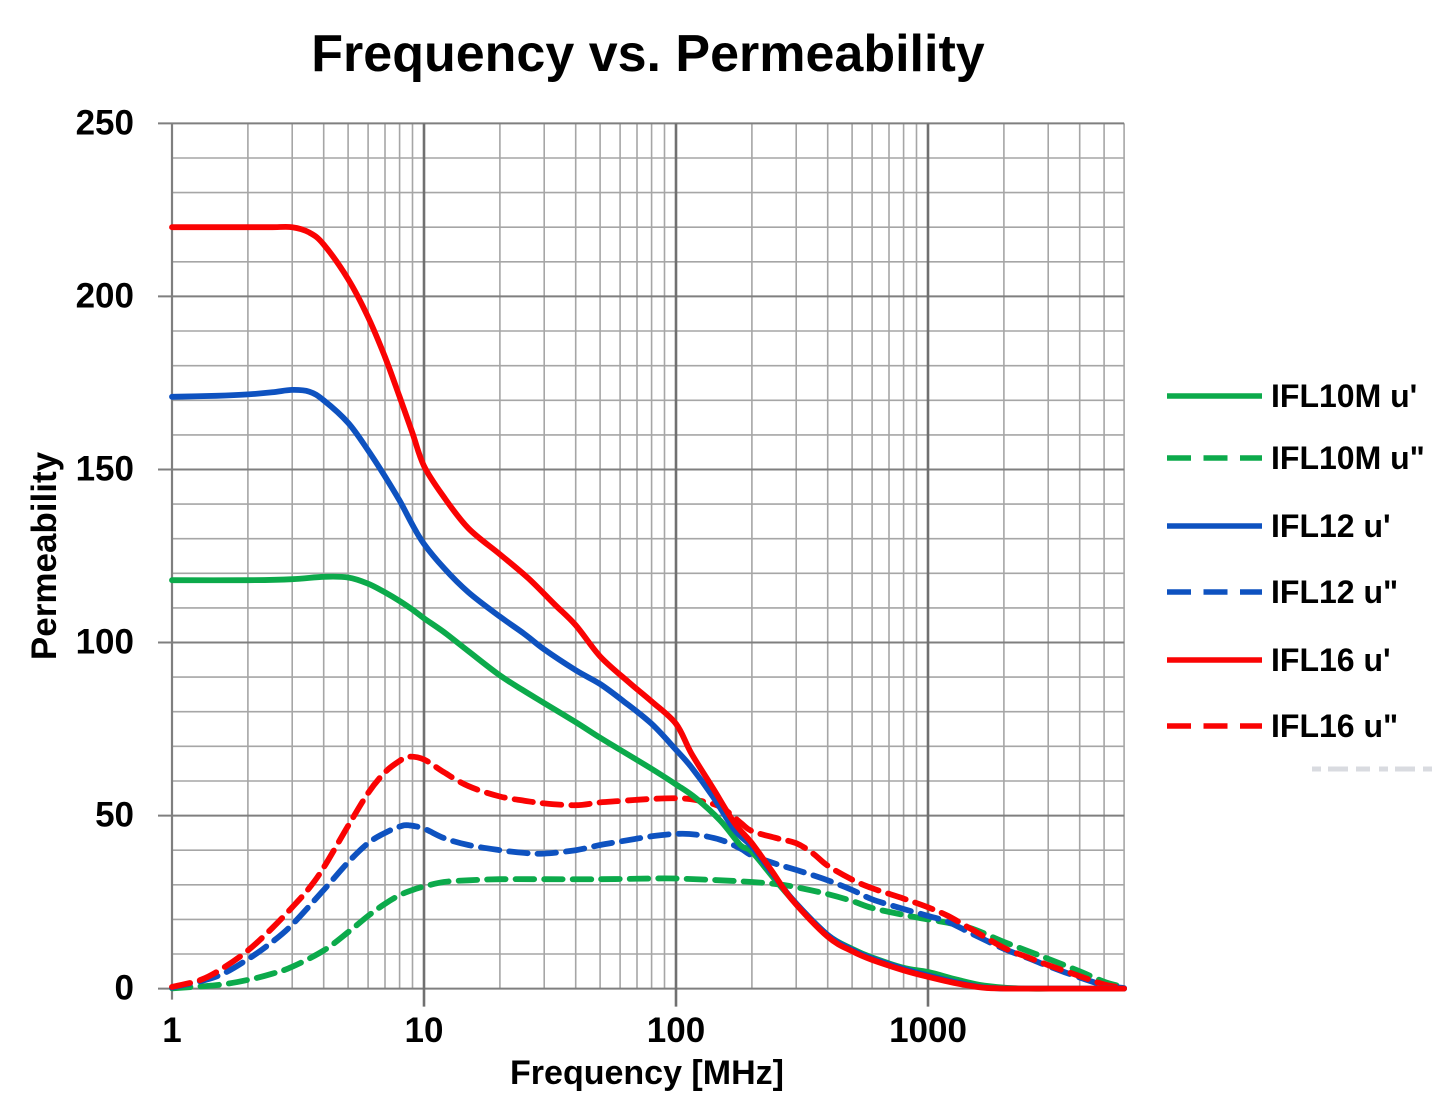 The height and width of the screenshot is (1120, 1440). I want to click on svg-text: Frequency [MHz], so click(647, 1073).